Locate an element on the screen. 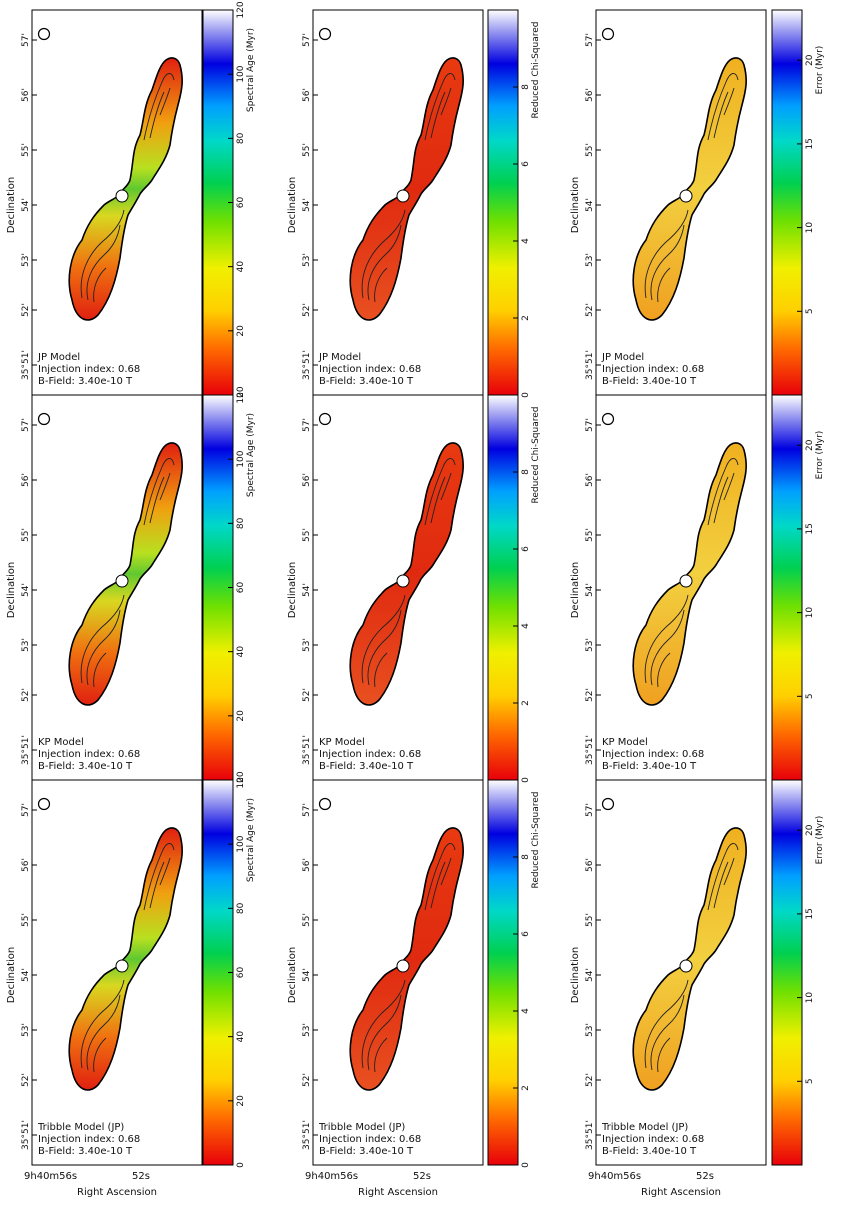 The height and width of the screenshot is (1211, 843). colorbar-tick-label: 10 is located at coordinates (810, 998).